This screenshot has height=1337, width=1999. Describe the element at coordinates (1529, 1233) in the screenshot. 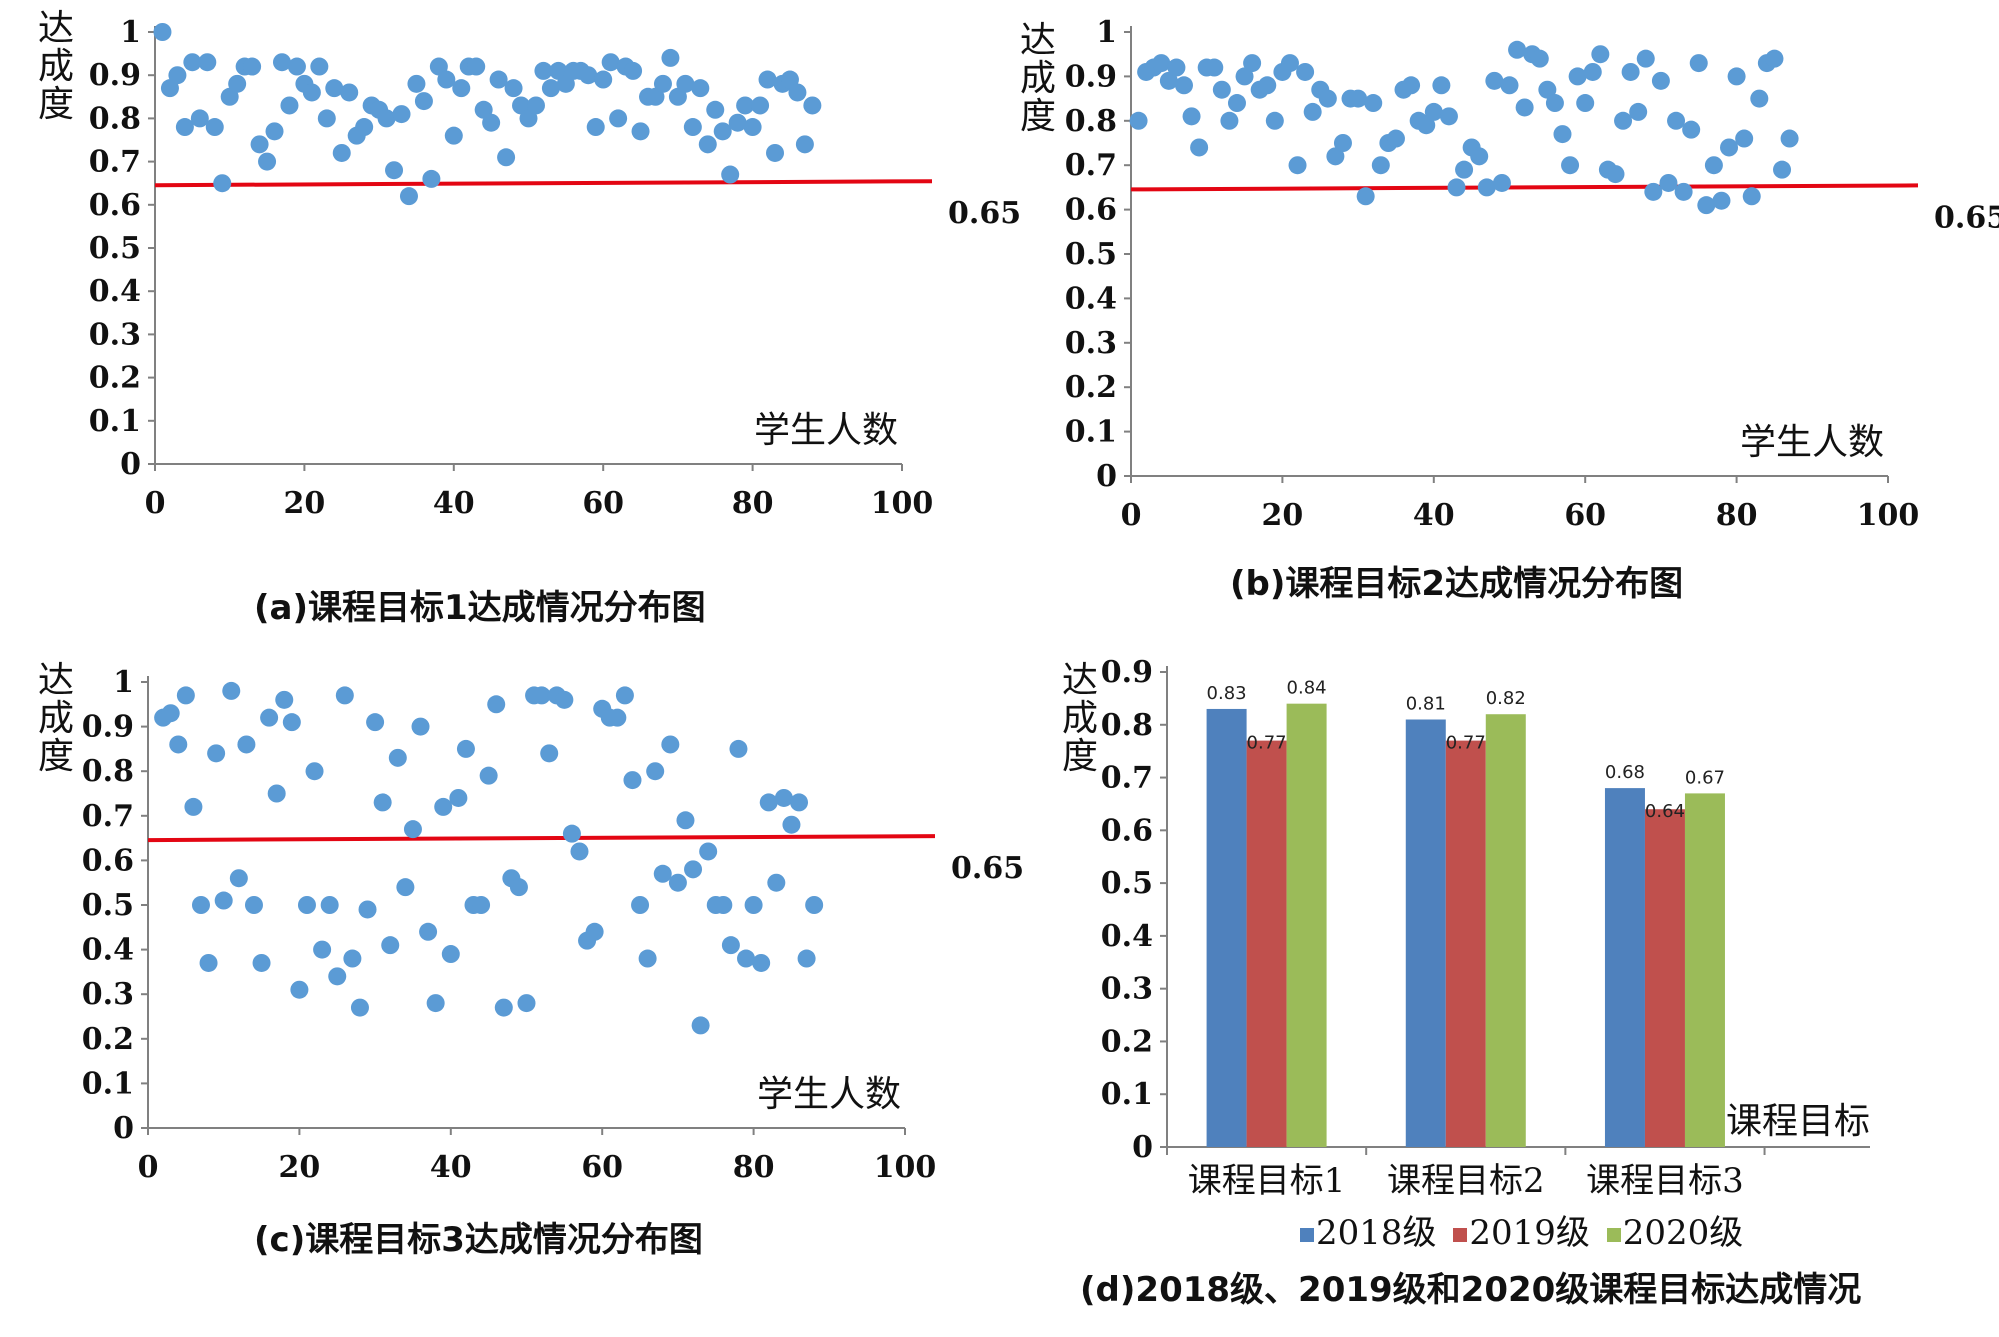

I see `legend-label: 2019级` at that location.